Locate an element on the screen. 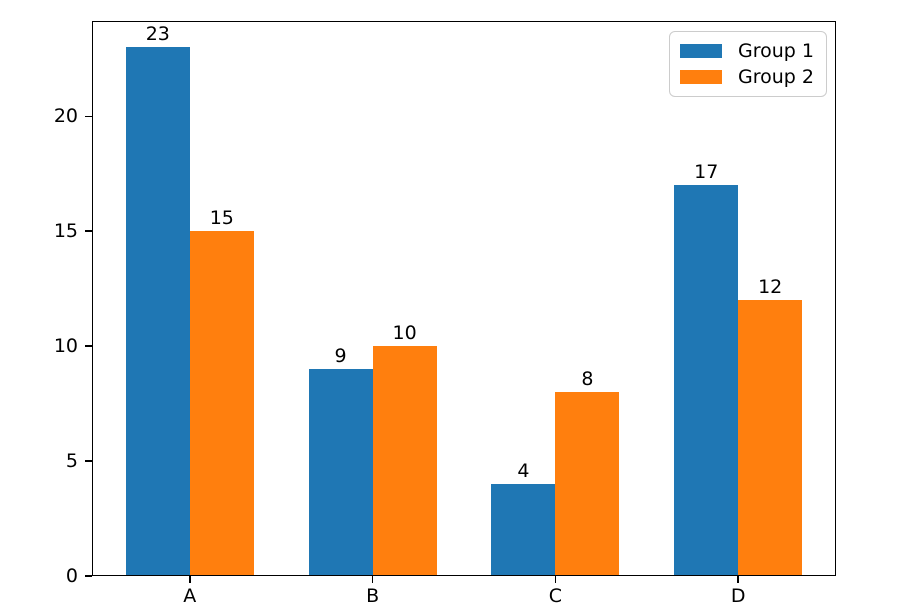 Image resolution: width=897 pixels, height=615 pixels. legend-item-group-2: Group 2 is located at coordinates (748, 77).